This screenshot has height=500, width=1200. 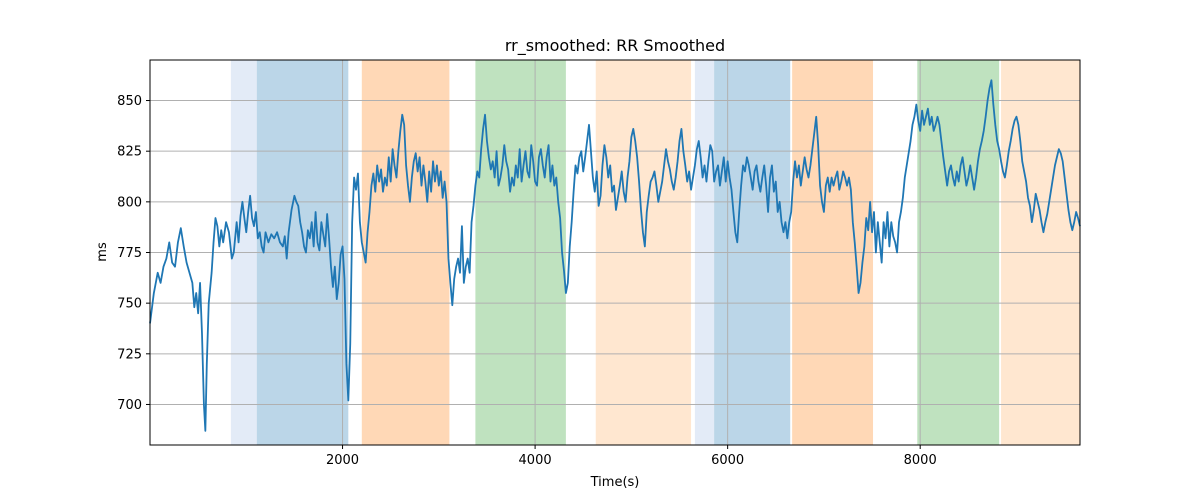 I want to click on x-tick-label: 4000, so click(x=535, y=460).